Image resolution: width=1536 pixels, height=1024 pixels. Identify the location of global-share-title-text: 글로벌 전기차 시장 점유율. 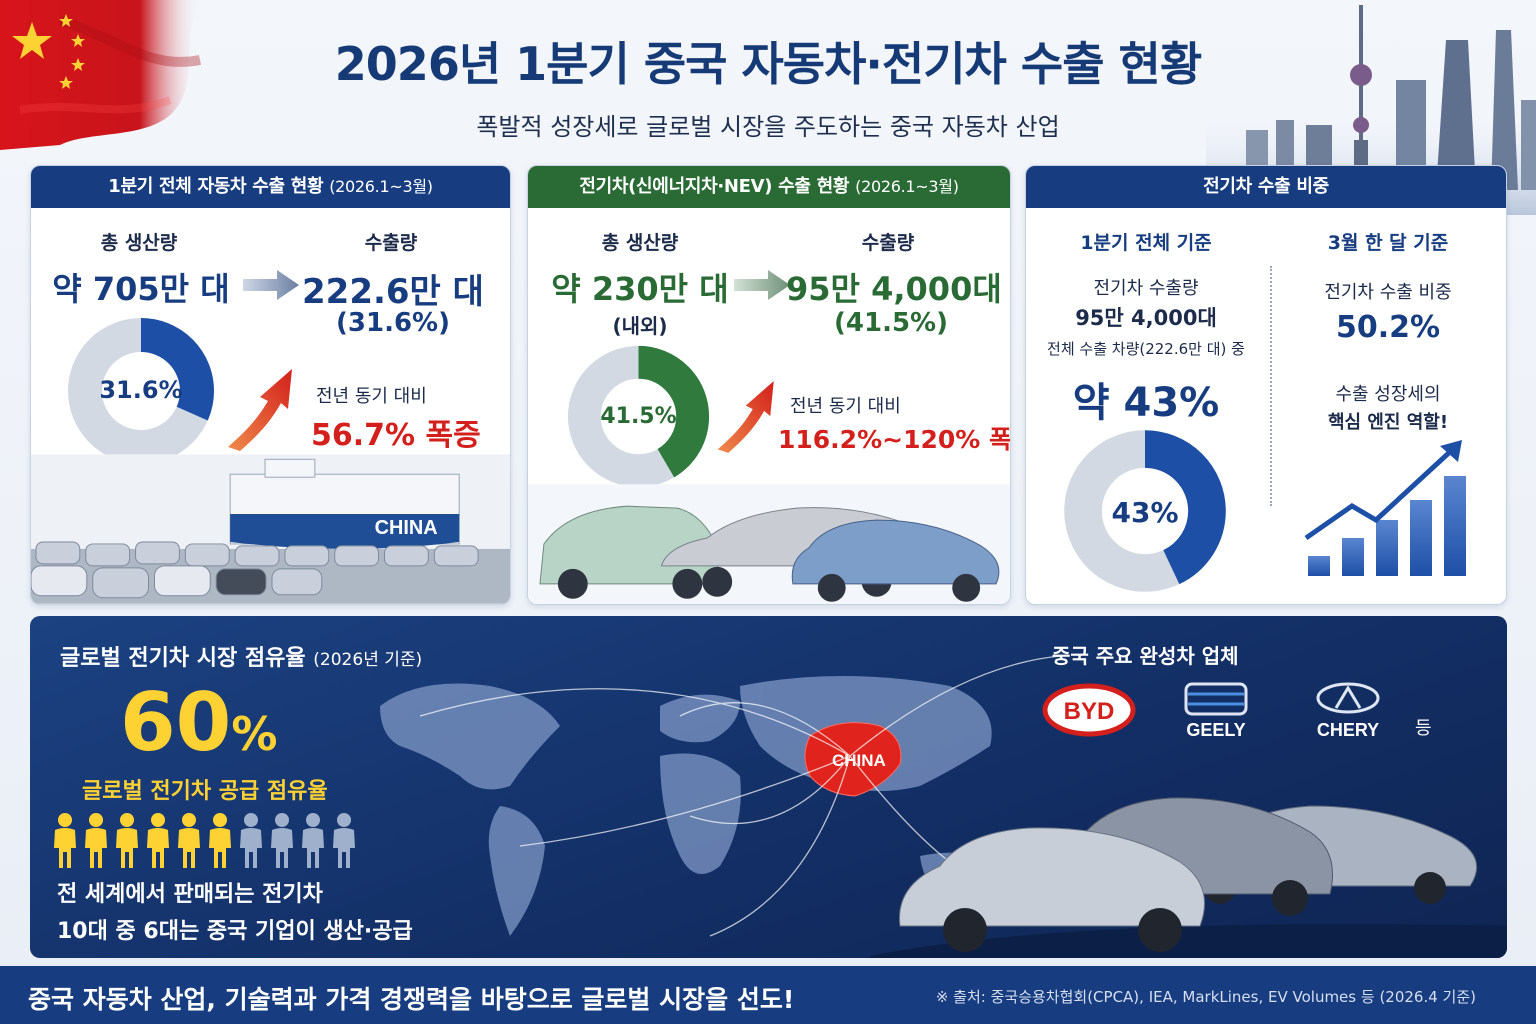
(183, 658).